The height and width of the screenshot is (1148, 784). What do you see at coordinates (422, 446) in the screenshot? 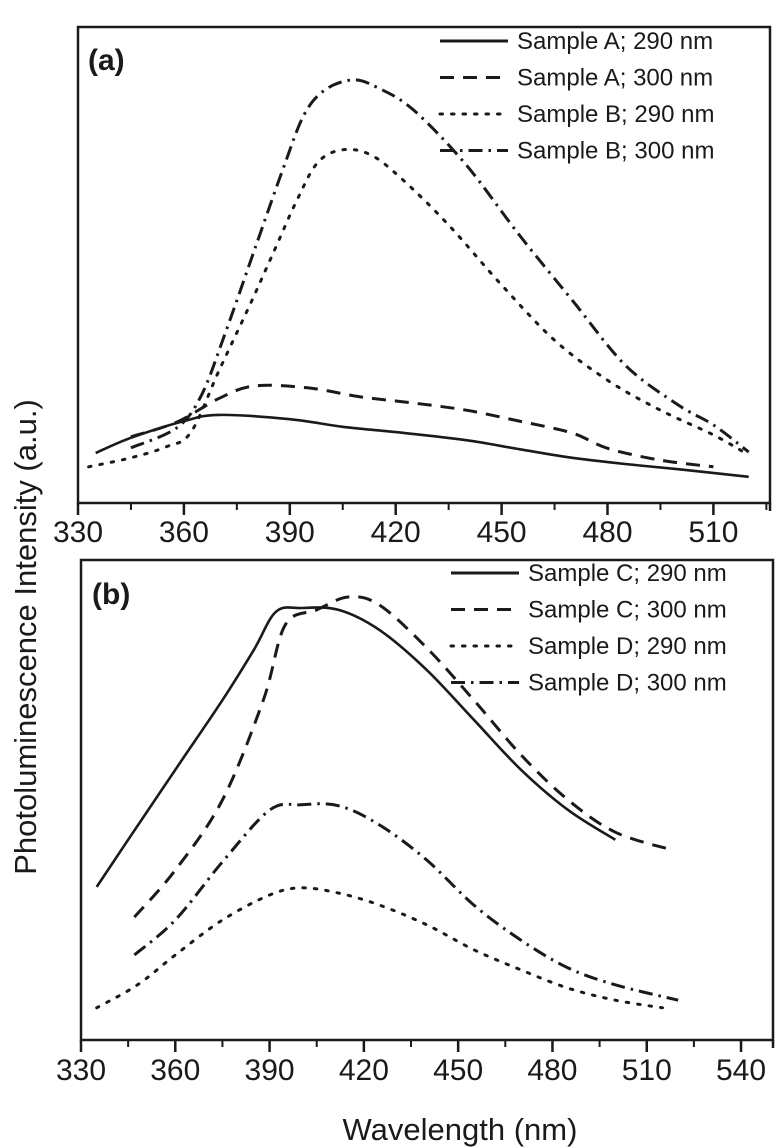
I see `series-line-sample-a-290-nm` at bounding box center [422, 446].